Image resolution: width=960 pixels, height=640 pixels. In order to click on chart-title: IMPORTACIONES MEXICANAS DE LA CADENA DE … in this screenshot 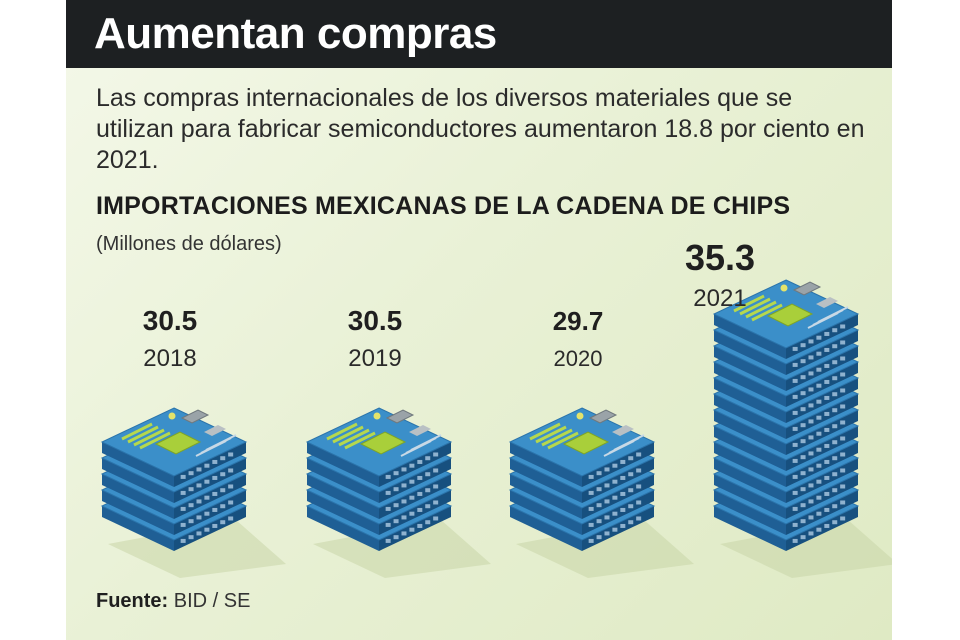, I will do `click(443, 206)`.